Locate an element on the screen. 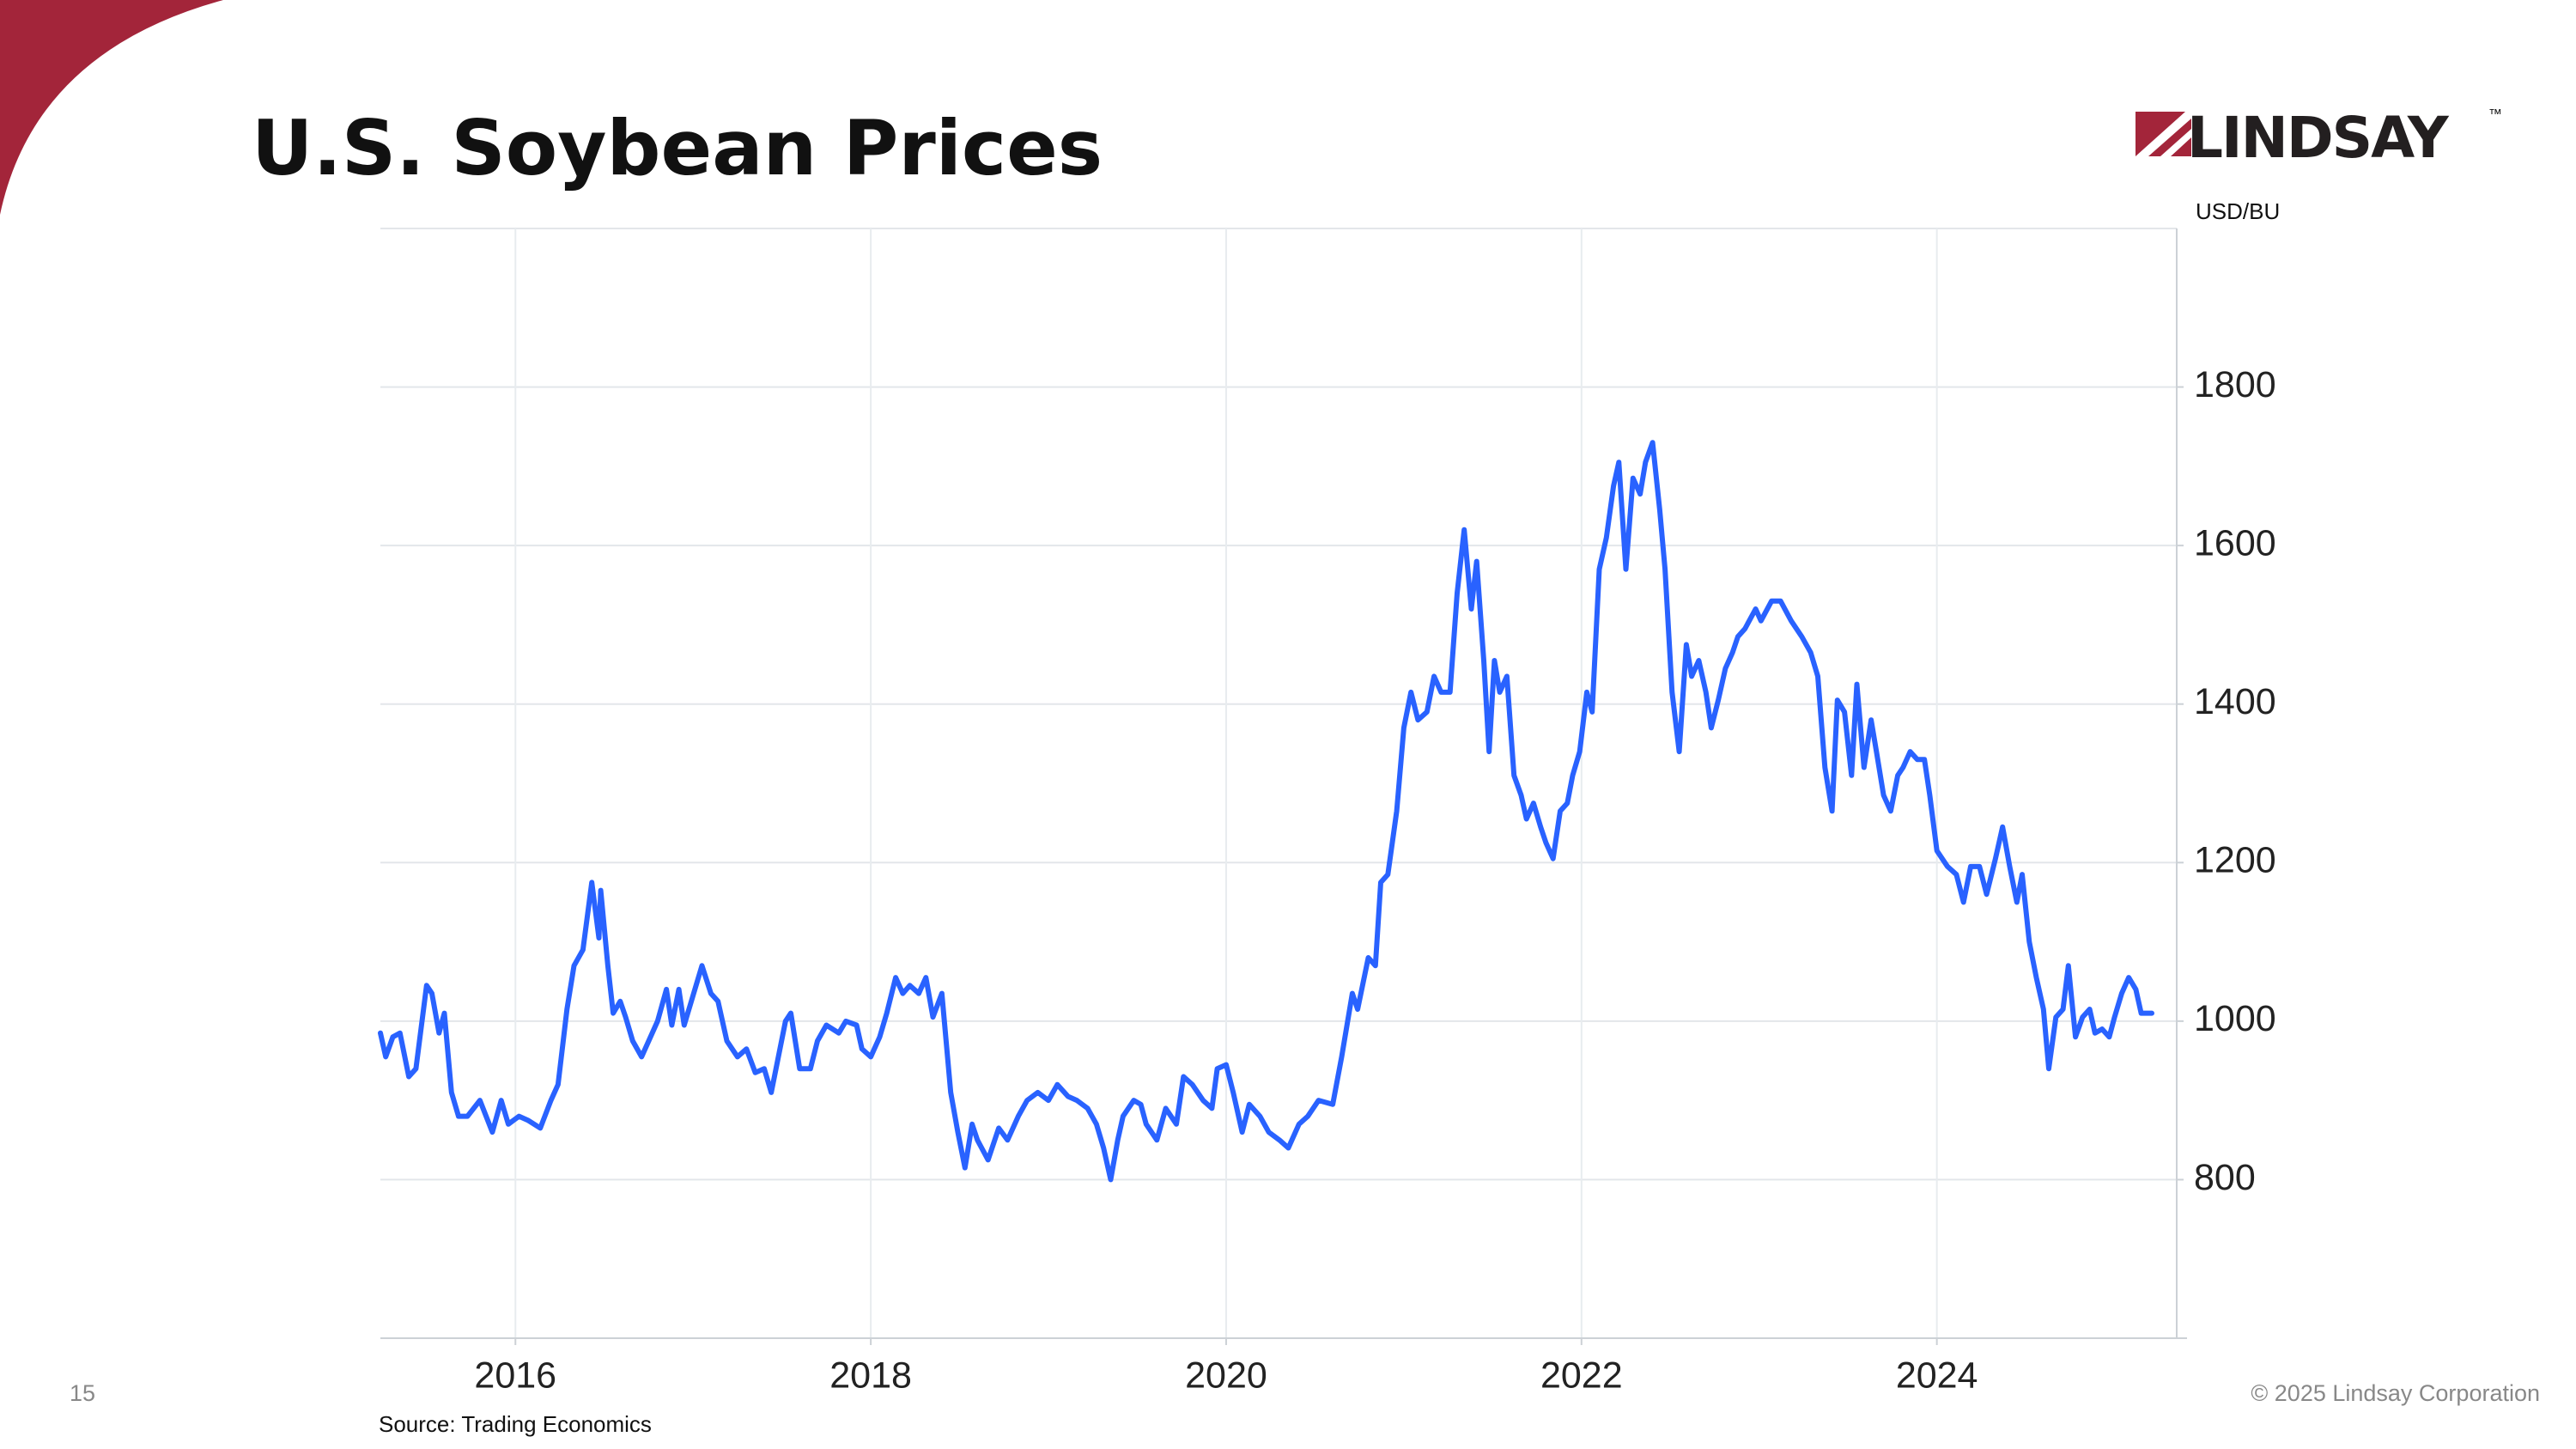 Image resolution: width=2576 pixels, height=1449 pixels. x-tick-label: 2016 is located at coordinates (515, 1375).